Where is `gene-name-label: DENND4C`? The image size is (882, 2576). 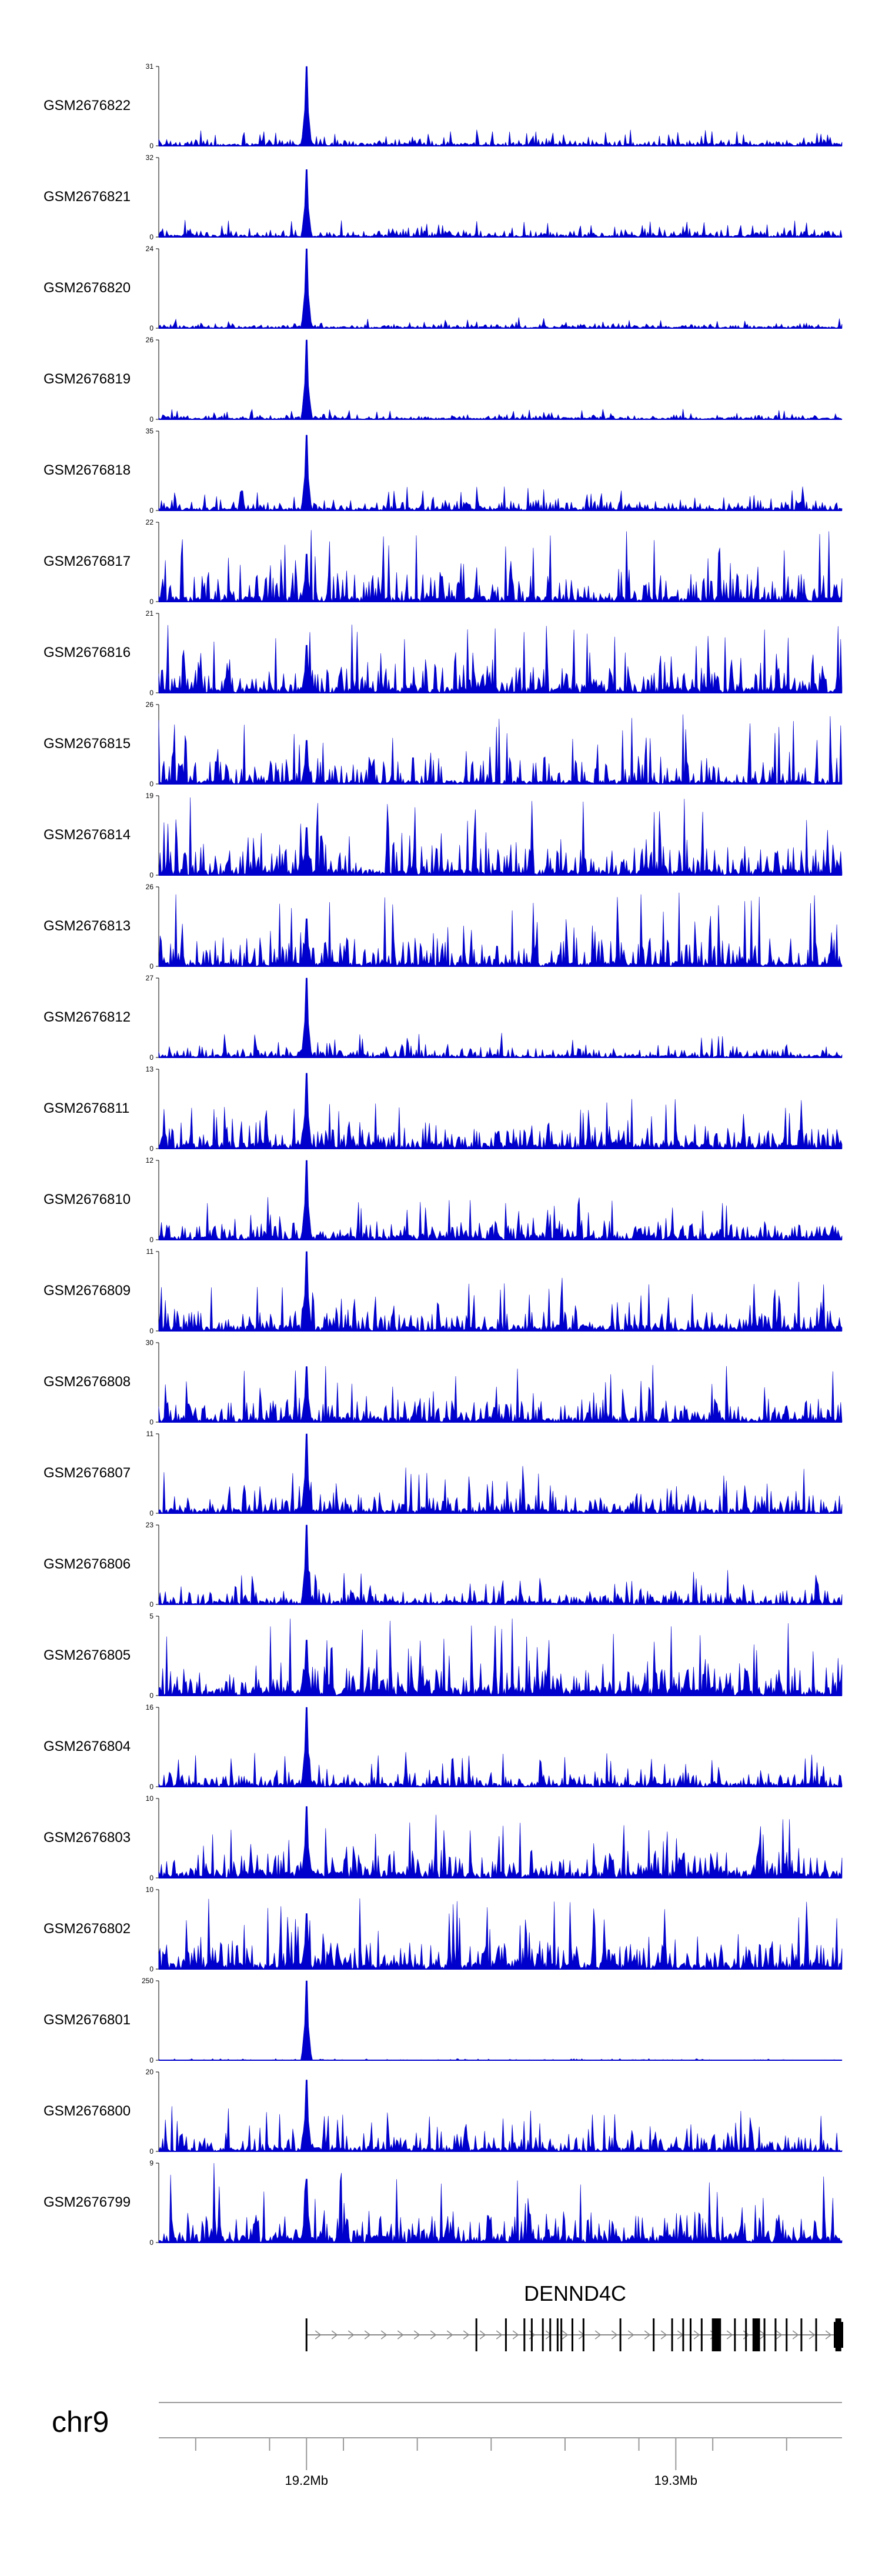 gene-name-label: DENND4C is located at coordinates (575, 2293).